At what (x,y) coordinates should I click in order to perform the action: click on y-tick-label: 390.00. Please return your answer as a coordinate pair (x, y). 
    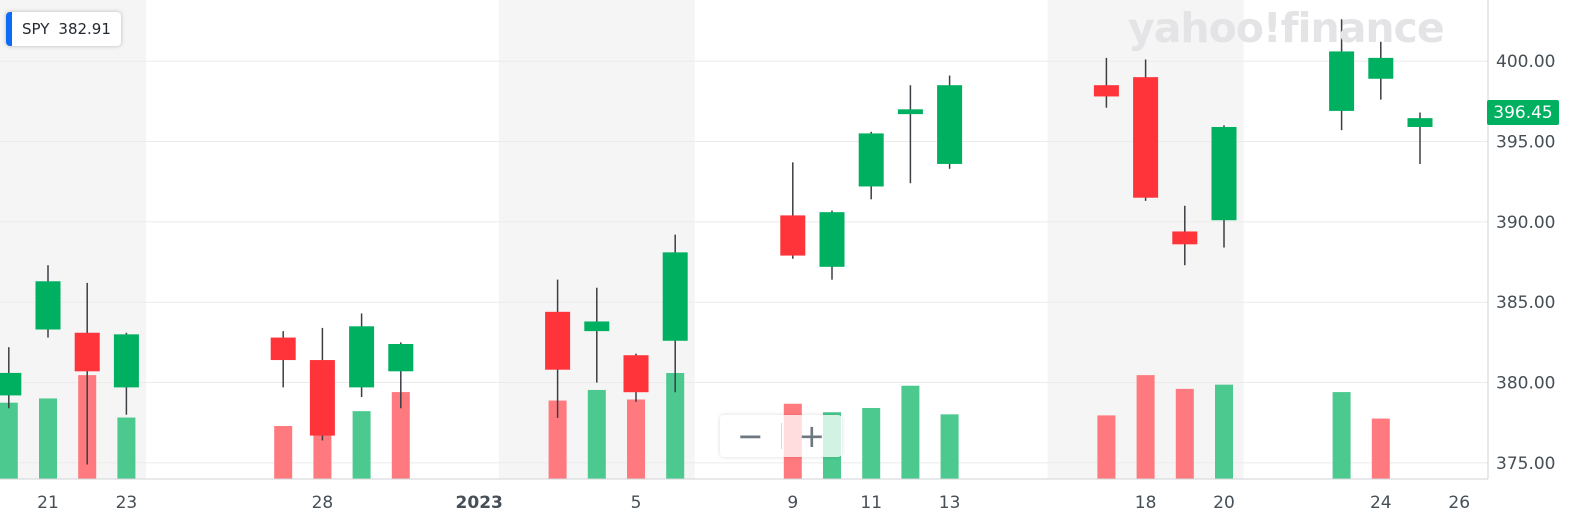
    Looking at the image, I should click on (1525, 223).